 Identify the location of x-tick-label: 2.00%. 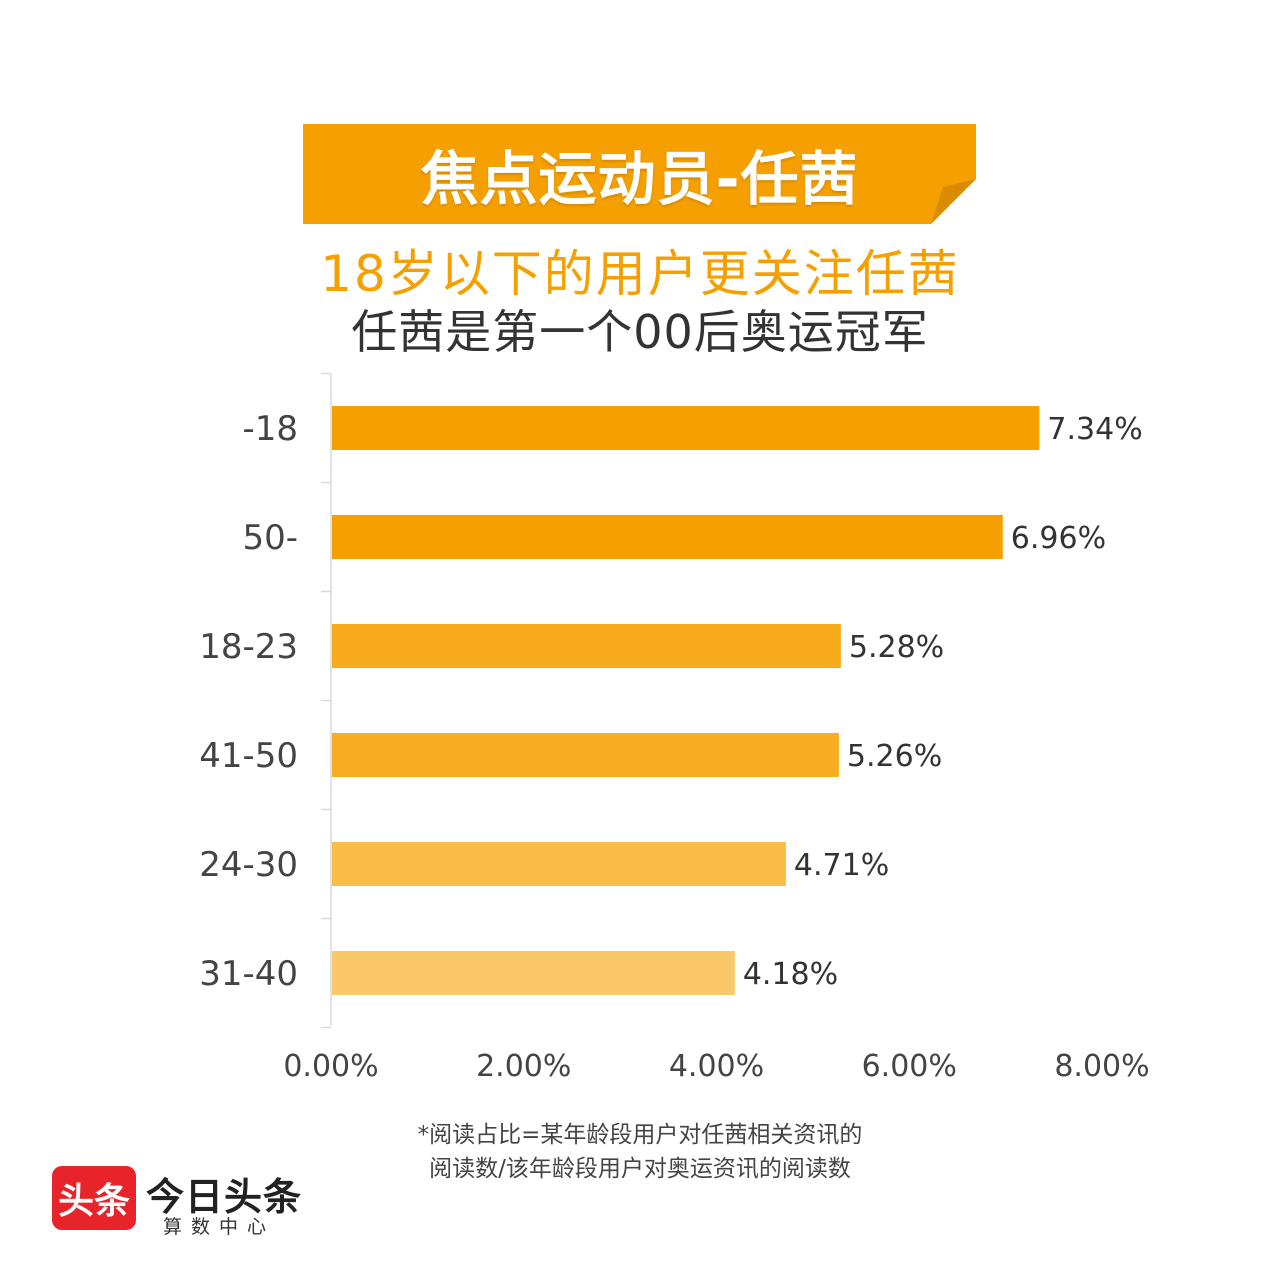
(523, 1066).